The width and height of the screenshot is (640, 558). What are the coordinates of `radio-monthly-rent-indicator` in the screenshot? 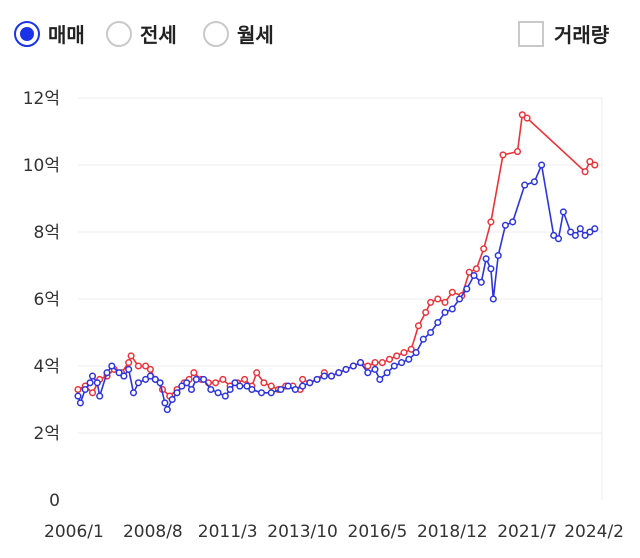 It's located at (216, 33).